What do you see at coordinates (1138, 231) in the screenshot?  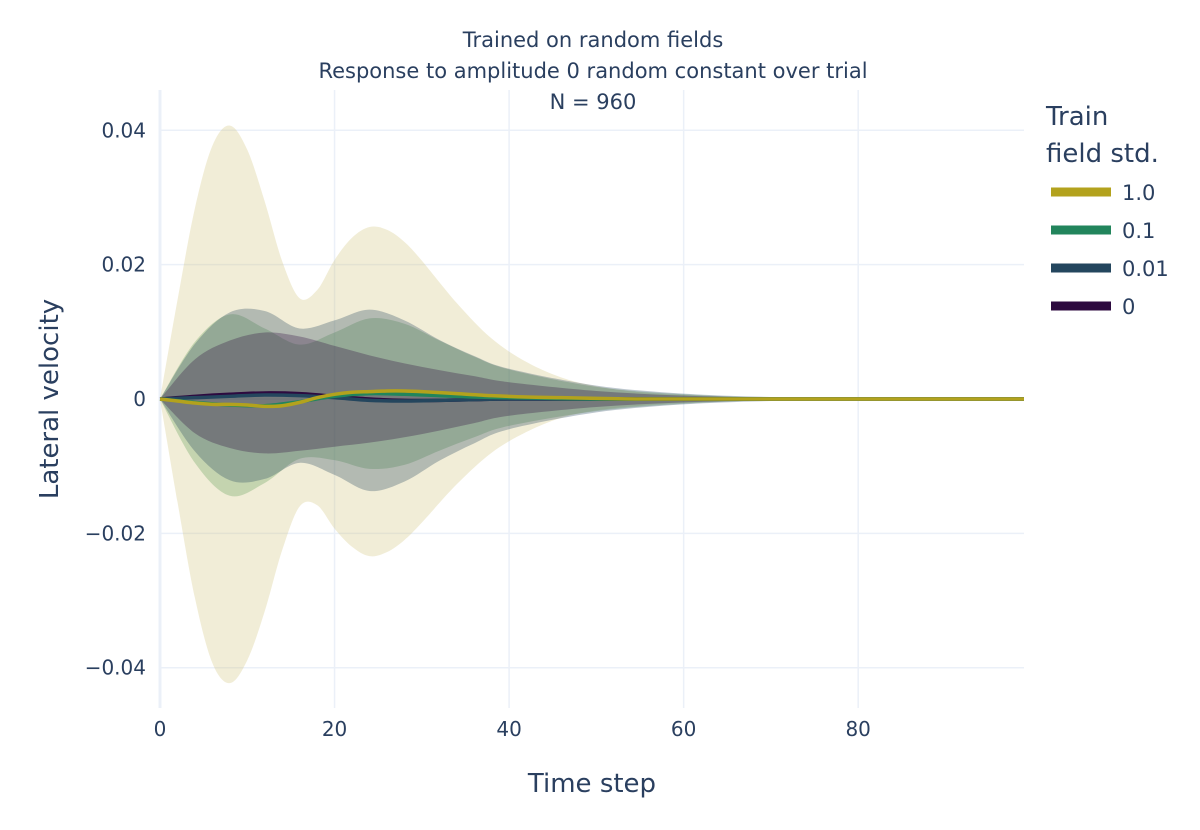 I see `legend-label-0-1: 0.1` at bounding box center [1138, 231].